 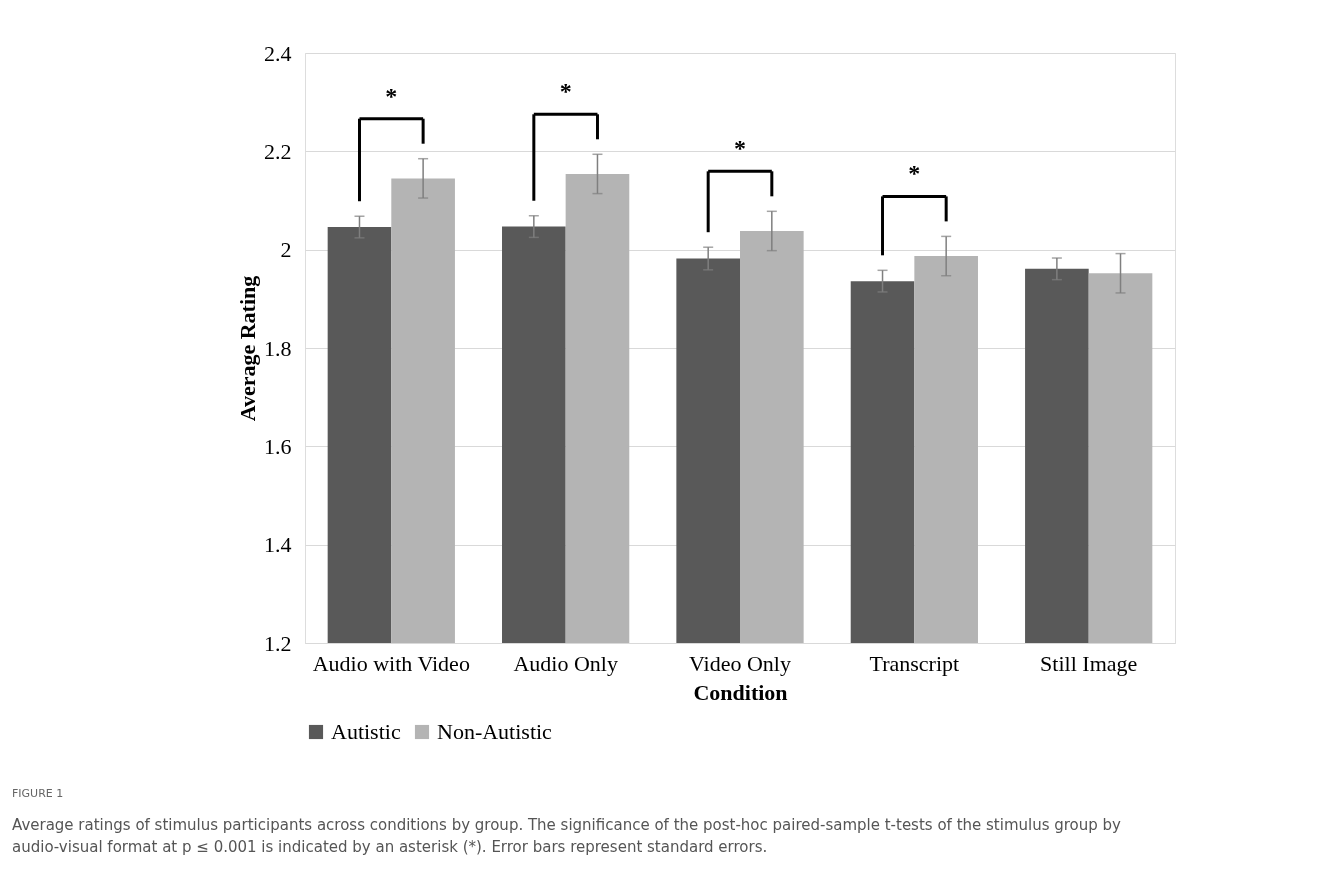 I want to click on y-tick-label: 1.8, so click(x=278, y=348).